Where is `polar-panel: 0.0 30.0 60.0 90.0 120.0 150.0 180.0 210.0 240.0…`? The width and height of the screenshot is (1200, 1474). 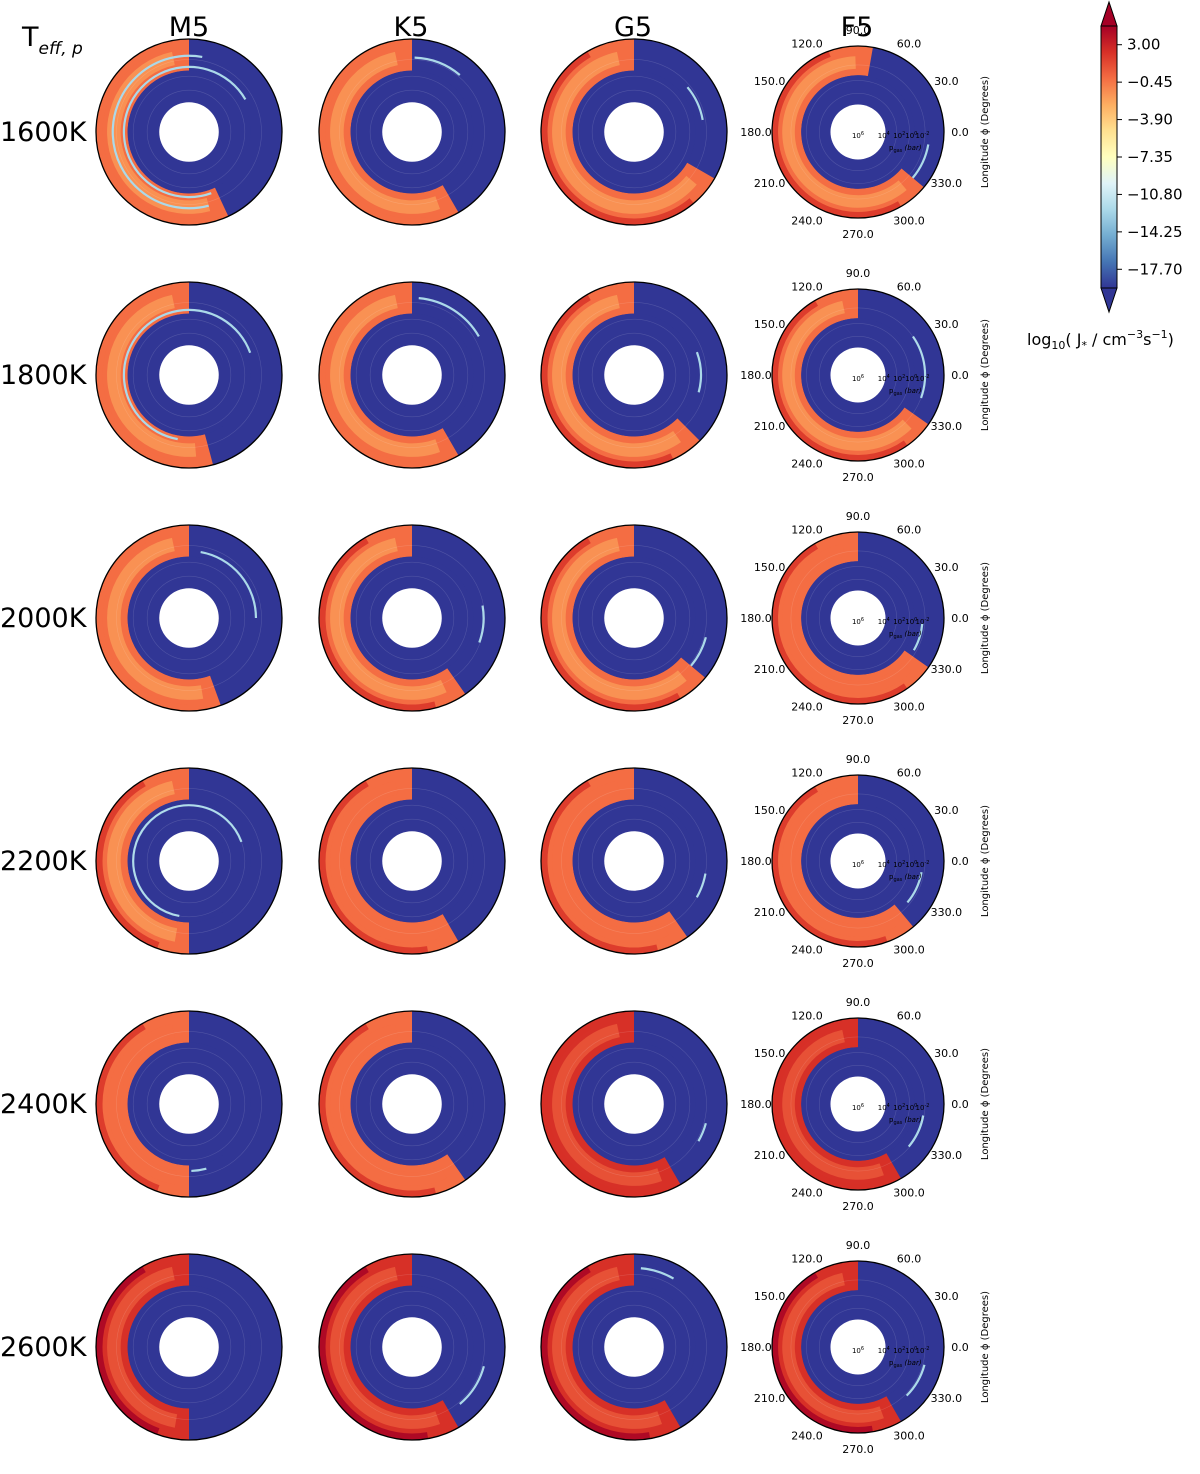
polar-panel: 0.0 30.0 60.0 90.0 120.0 150.0 180.0 210.0 240.0… is located at coordinates (865, 375).